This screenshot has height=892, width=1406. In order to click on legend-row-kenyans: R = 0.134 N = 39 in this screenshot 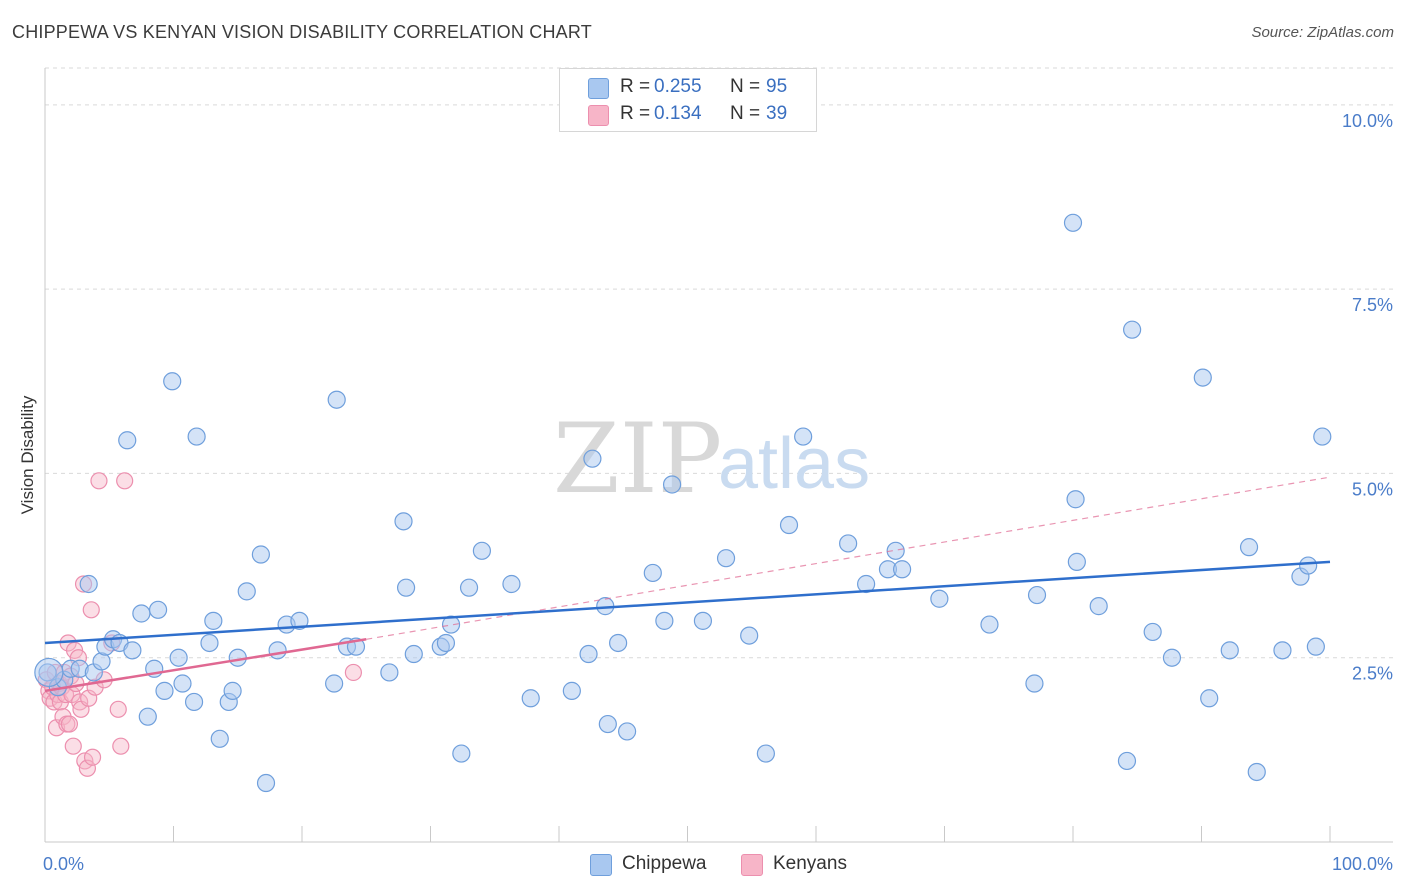, I will do `click(688, 115)`.